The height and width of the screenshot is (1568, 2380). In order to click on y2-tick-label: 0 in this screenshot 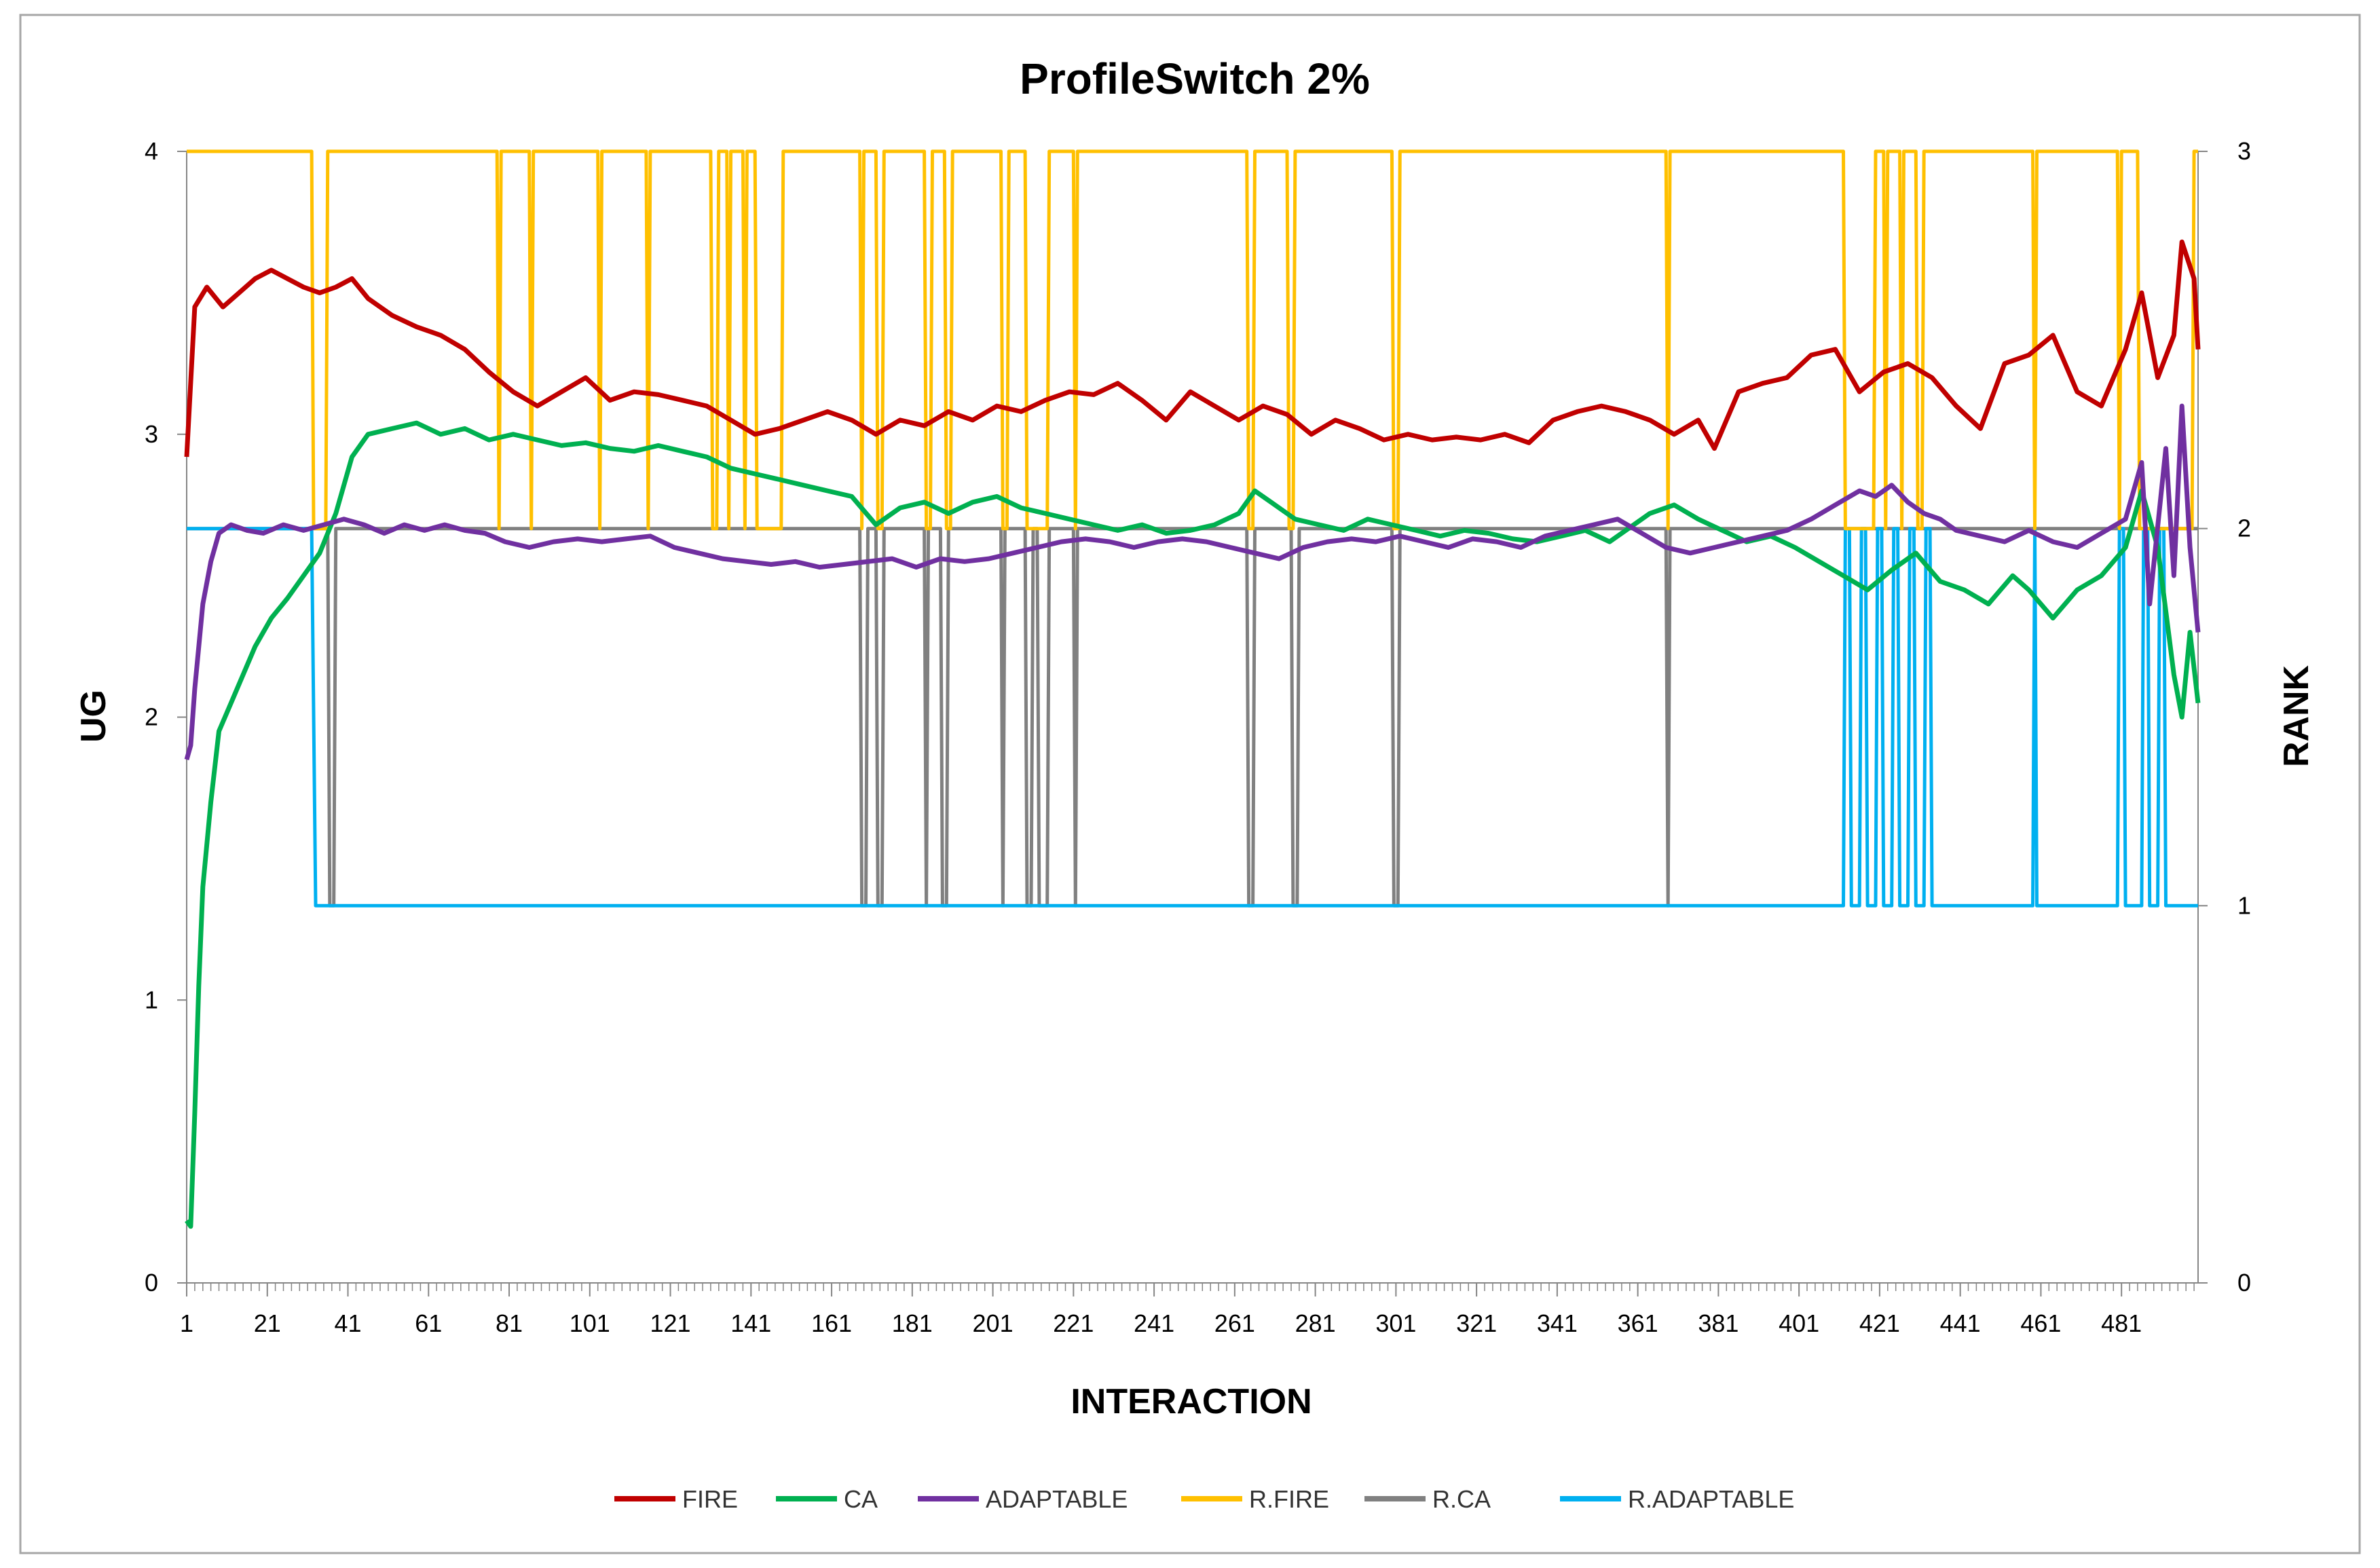, I will do `click(2244, 1283)`.